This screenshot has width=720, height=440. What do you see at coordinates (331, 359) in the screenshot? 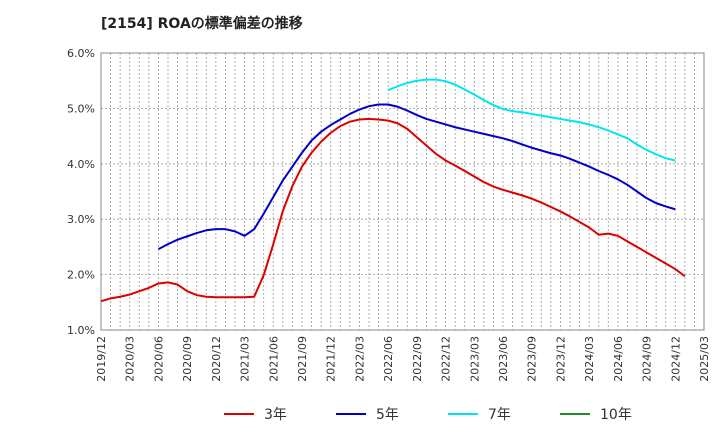
I see `x-tick-label: 2021/12` at bounding box center [331, 359].